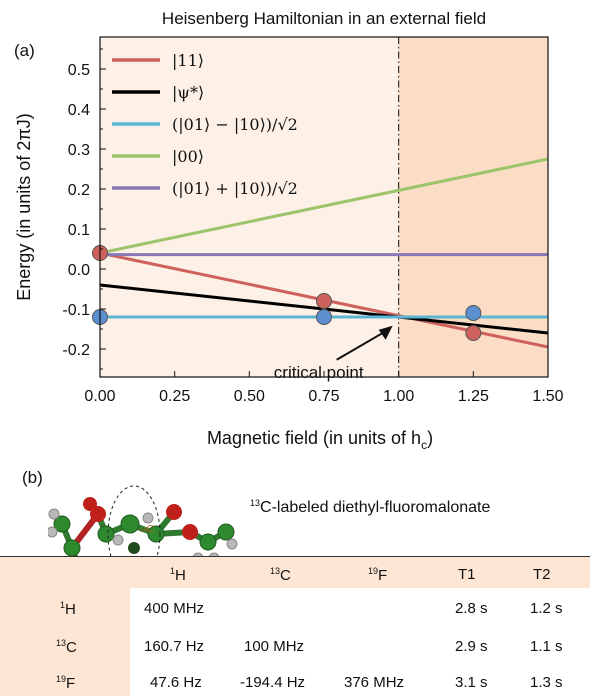 Image resolution: width=590 pixels, height=696 pixels. What do you see at coordinates (79, 190) in the screenshot?
I see `y-tick-label: 0.2` at bounding box center [79, 190].